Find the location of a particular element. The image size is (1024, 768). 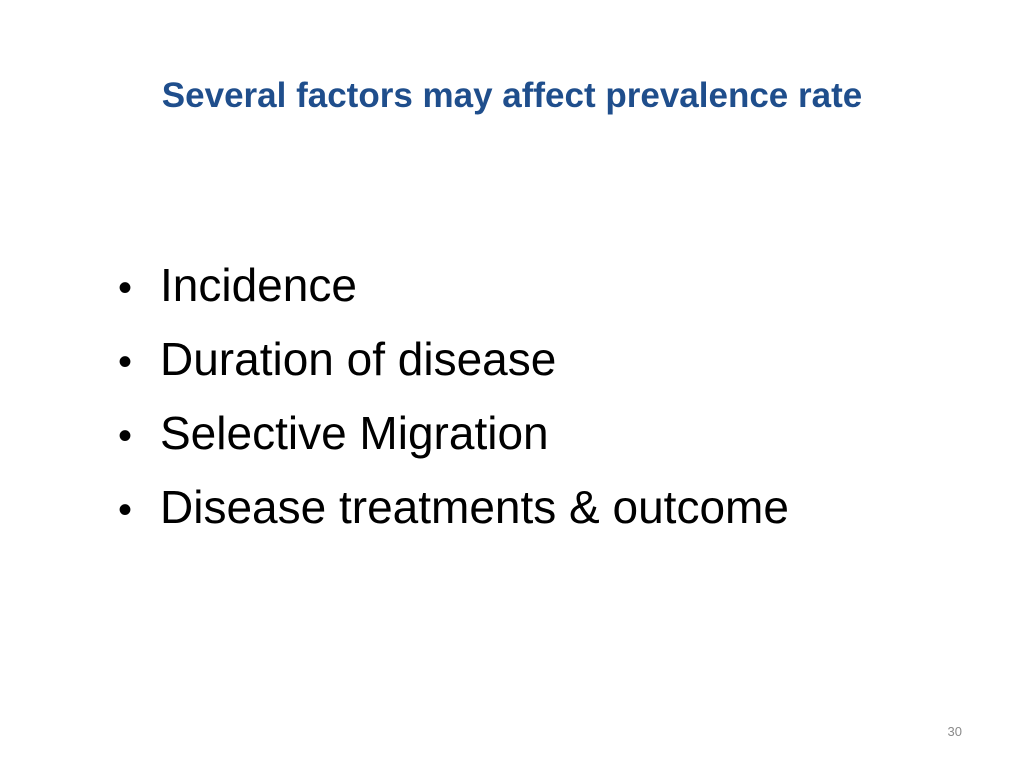

bullet-item-incidence: • Incidence is located at coordinates (453, 291).